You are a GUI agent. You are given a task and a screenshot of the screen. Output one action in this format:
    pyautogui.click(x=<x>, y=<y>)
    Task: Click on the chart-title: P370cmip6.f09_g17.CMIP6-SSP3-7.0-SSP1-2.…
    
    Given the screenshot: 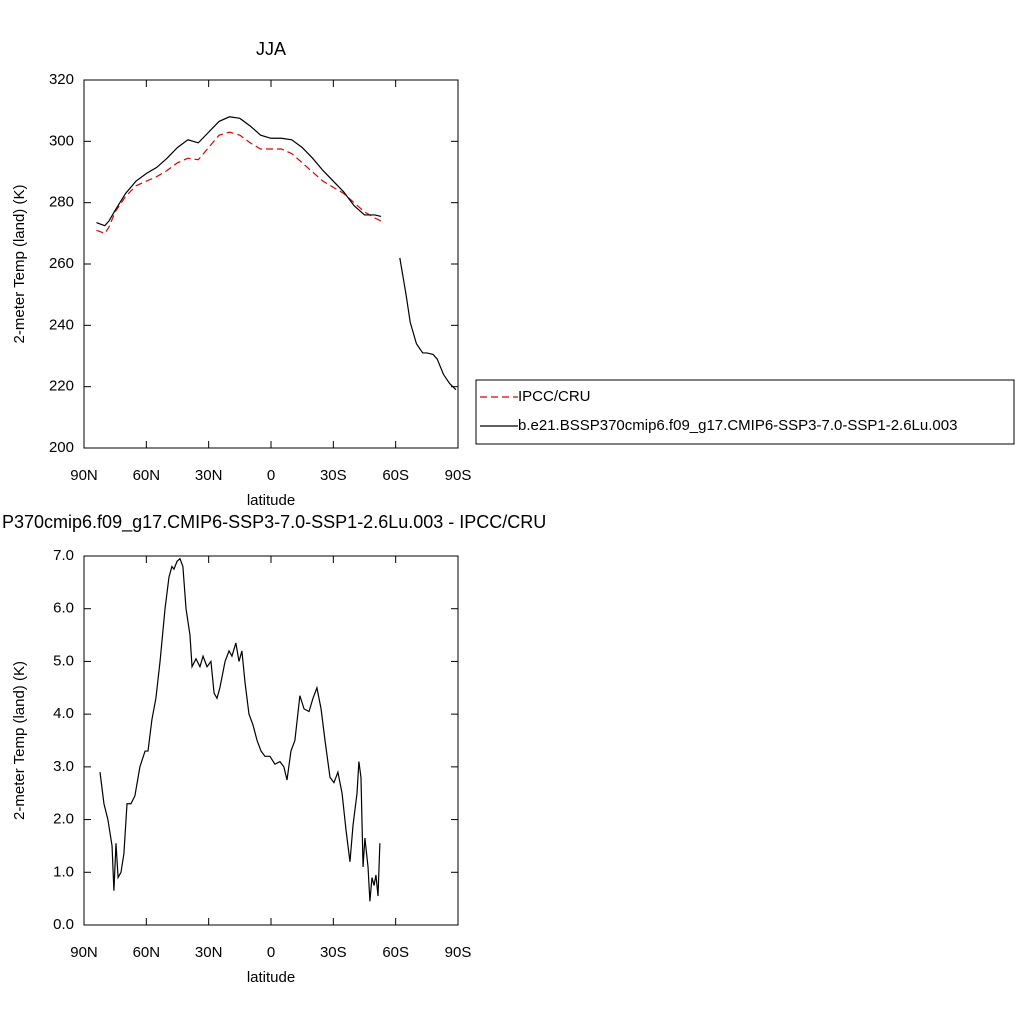 What is the action you would take?
    pyautogui.click(x=274, y=522)
    